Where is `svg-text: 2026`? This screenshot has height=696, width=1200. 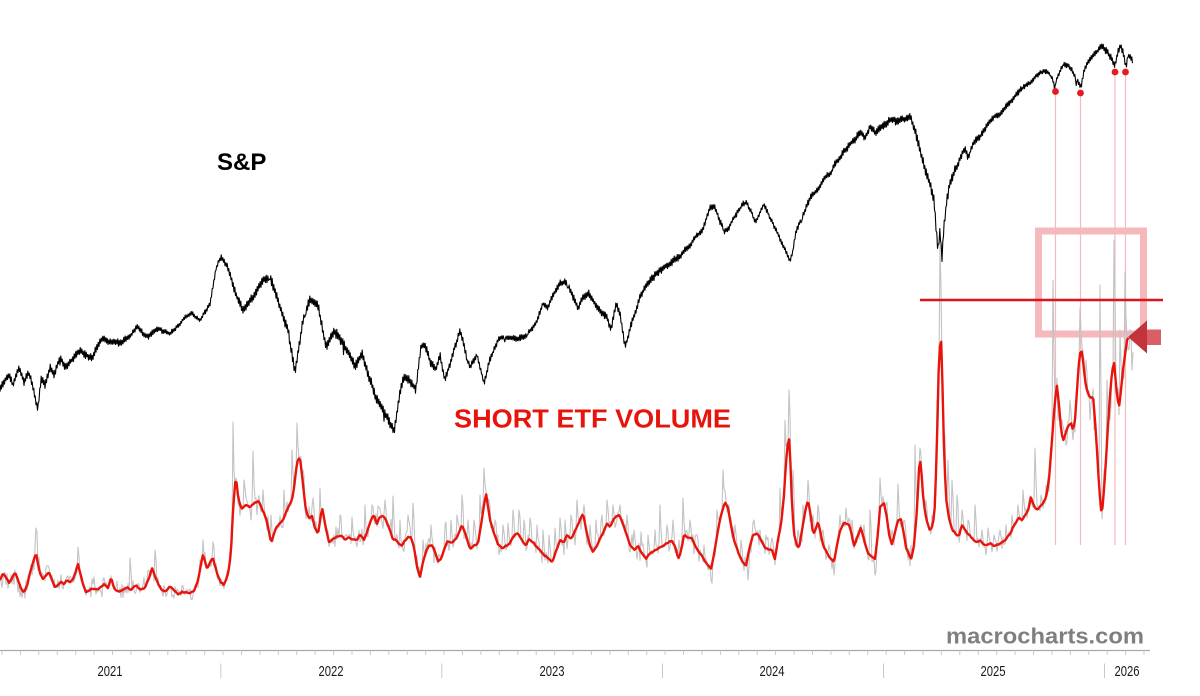
svg-text: 2026 is located at coordinates (1127, 671).